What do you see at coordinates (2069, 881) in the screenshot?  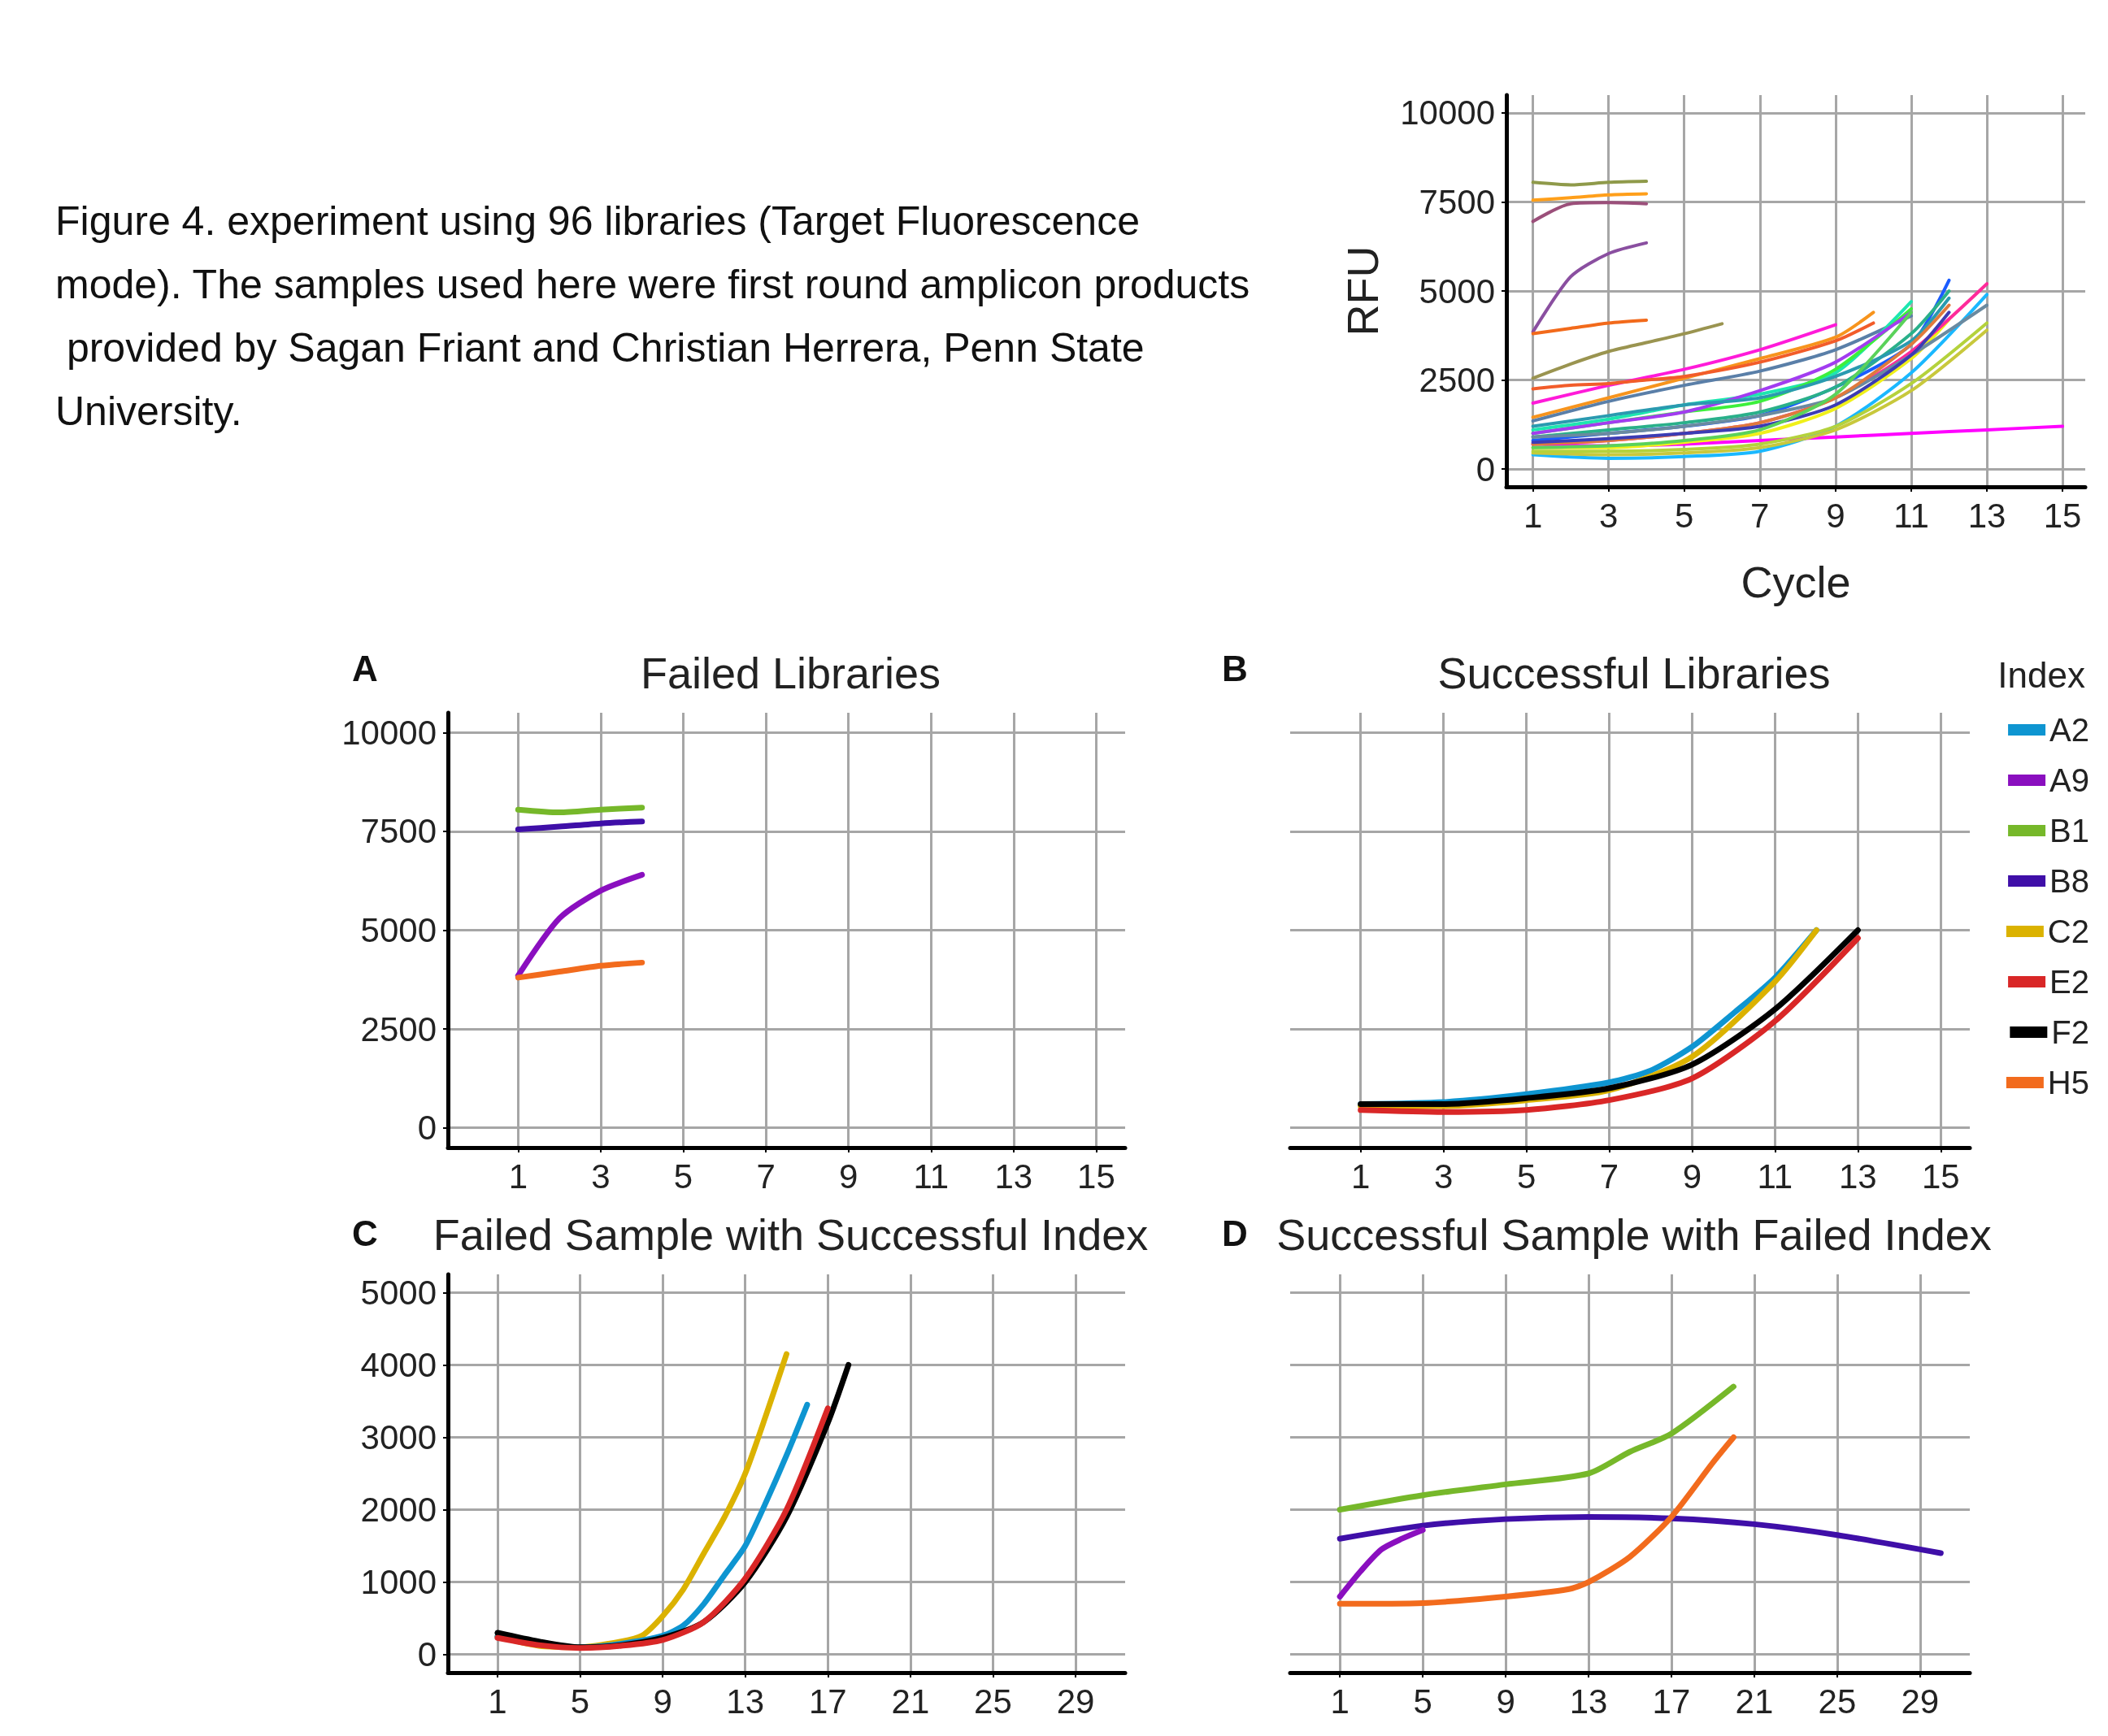 I see `legend-label: B8` at bounding box center [2069, 881].